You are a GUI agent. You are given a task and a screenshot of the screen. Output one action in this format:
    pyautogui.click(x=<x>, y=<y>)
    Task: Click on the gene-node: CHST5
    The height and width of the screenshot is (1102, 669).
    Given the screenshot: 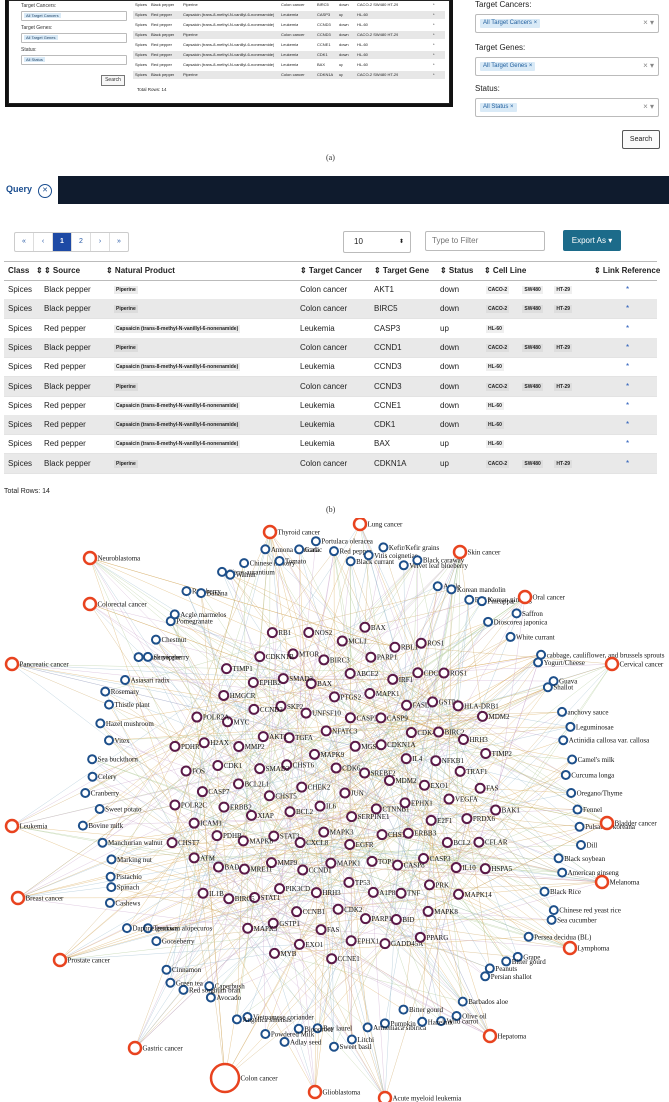 What is the action you would take?
    pyautogui.click(x=280, y=796)
    